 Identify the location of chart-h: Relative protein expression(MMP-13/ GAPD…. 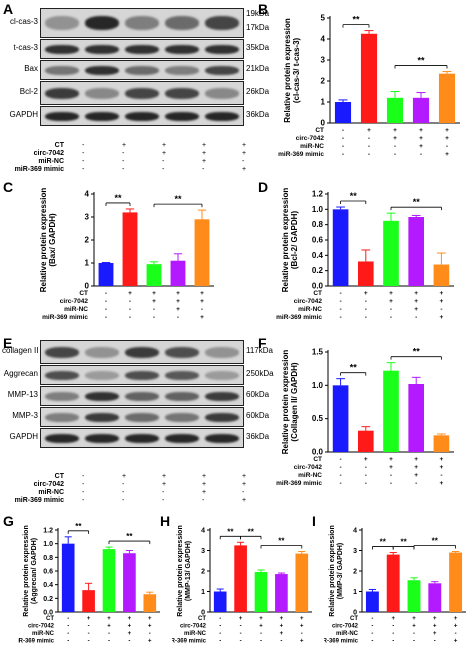
(242, 585).